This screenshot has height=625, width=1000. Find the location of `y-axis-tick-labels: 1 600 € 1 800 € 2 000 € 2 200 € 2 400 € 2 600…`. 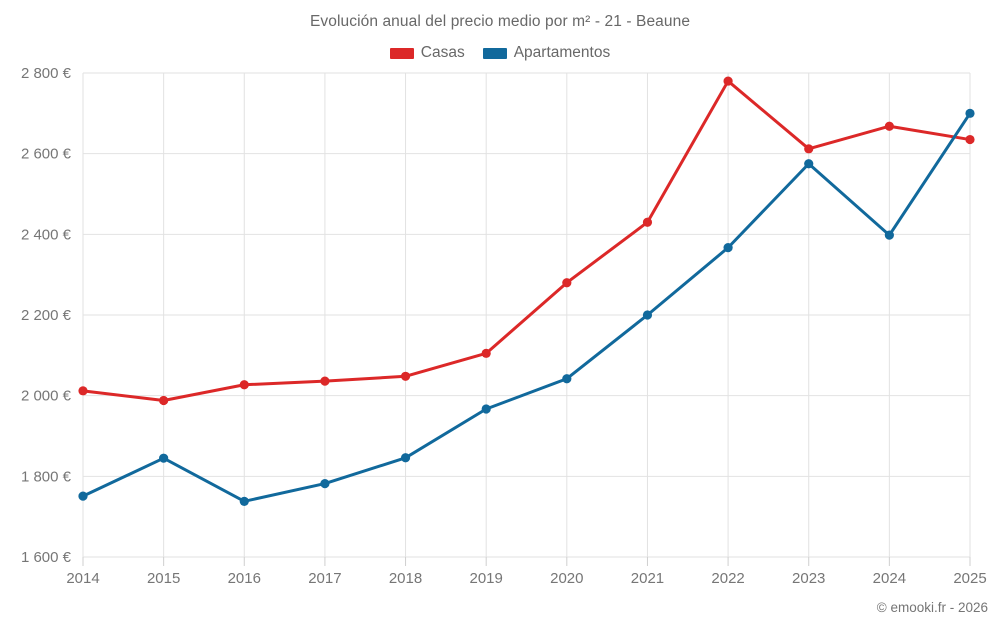

y-axis-tick-labels: 1 600 € 1 800 € 2 000 € 2 200 € 2 400 € 2 600… is located at coordinates (46, 315).